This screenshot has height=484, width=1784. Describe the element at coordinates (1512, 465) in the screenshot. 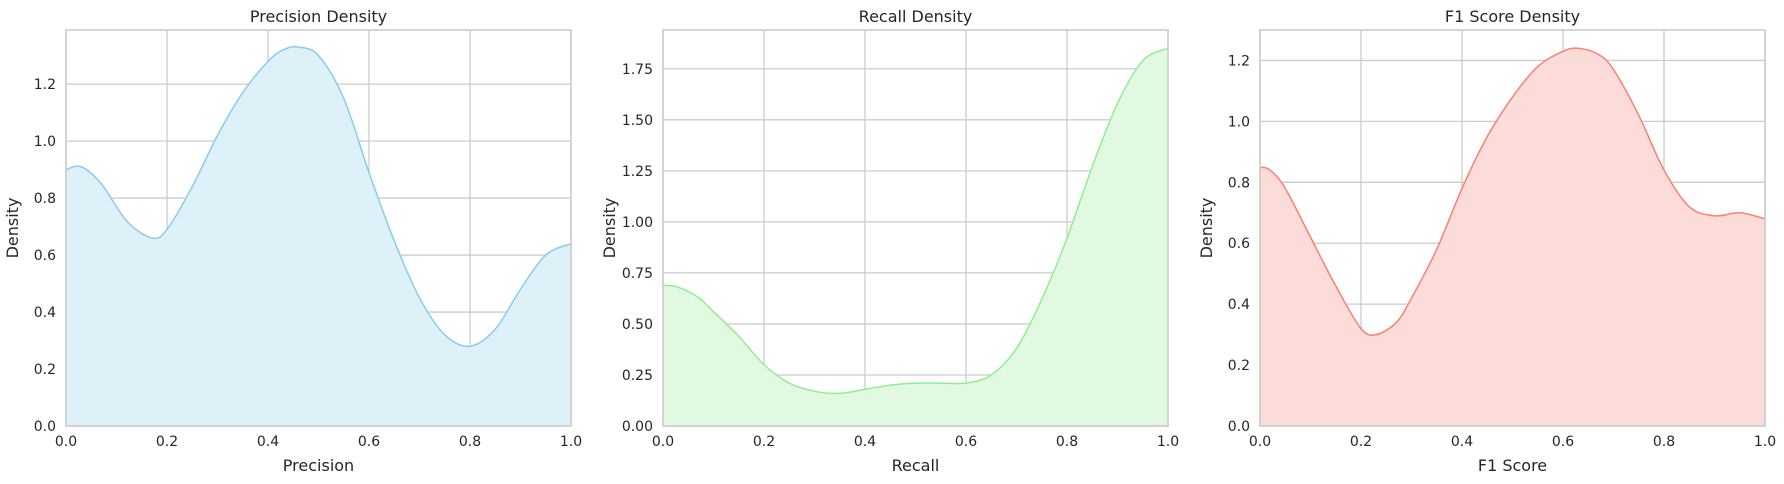

I see `x-axis-label: F1 Score` at that location.